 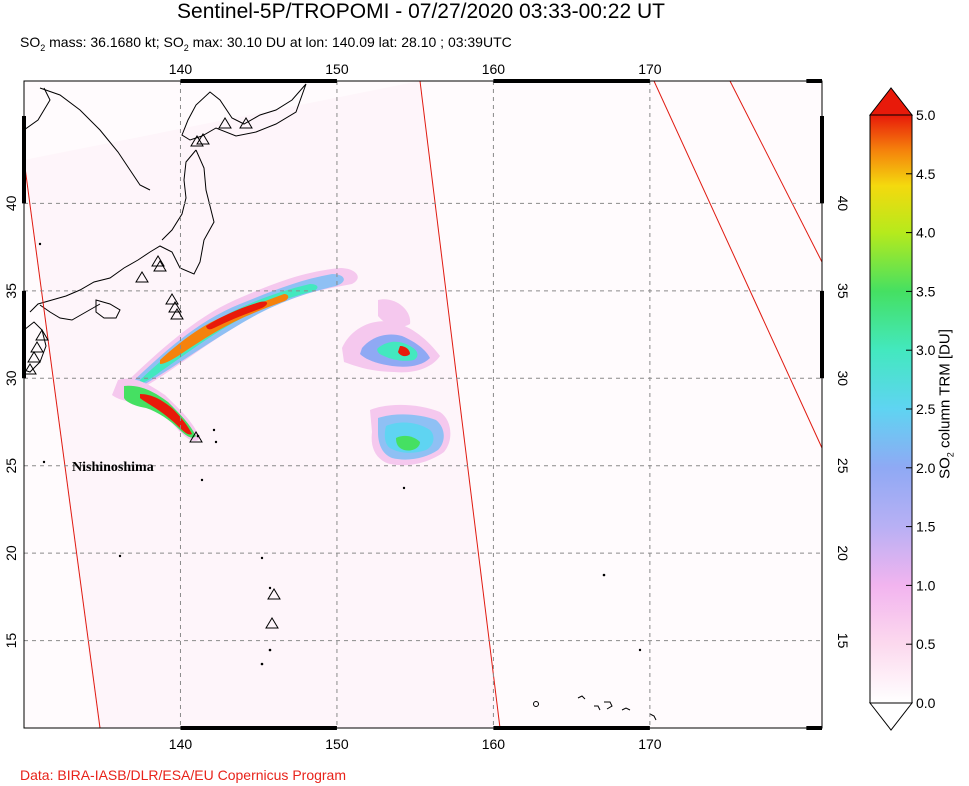 What do you see at coordinates (650, 744) in the screenshot?
I see `lon-tick-label-bottom: 170` at bounding box center [650, 744].